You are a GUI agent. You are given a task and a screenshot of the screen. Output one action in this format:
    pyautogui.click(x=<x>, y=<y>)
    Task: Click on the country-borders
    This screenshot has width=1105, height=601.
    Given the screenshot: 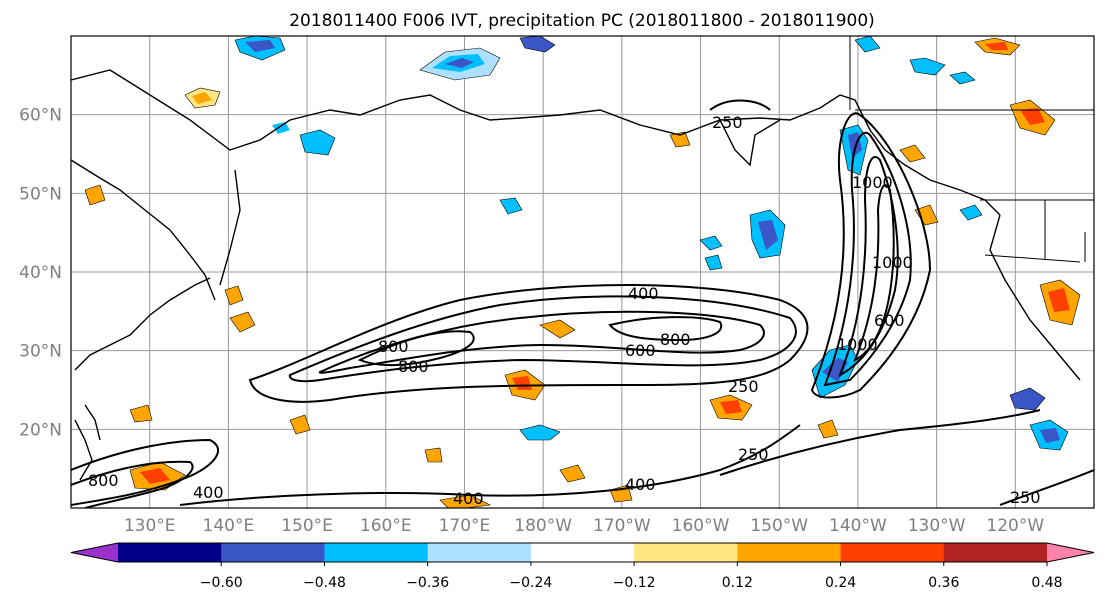 What is the action you would take?
    pyautogui.click(x=971, y=149)
    